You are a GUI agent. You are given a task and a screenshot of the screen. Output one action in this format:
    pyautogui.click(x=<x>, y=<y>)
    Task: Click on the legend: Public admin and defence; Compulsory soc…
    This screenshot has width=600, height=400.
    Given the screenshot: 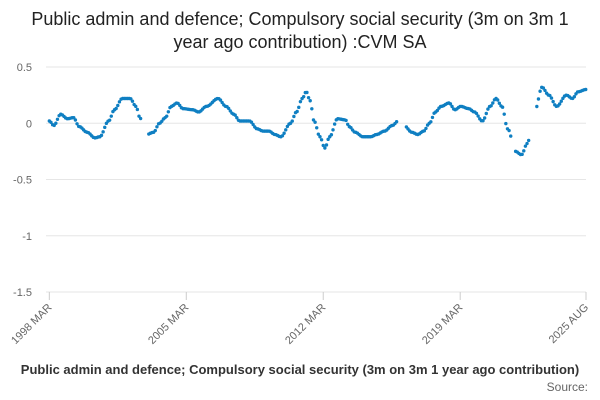 What is the action you would take?
    pyautogui.click(x=300, y=371)
    